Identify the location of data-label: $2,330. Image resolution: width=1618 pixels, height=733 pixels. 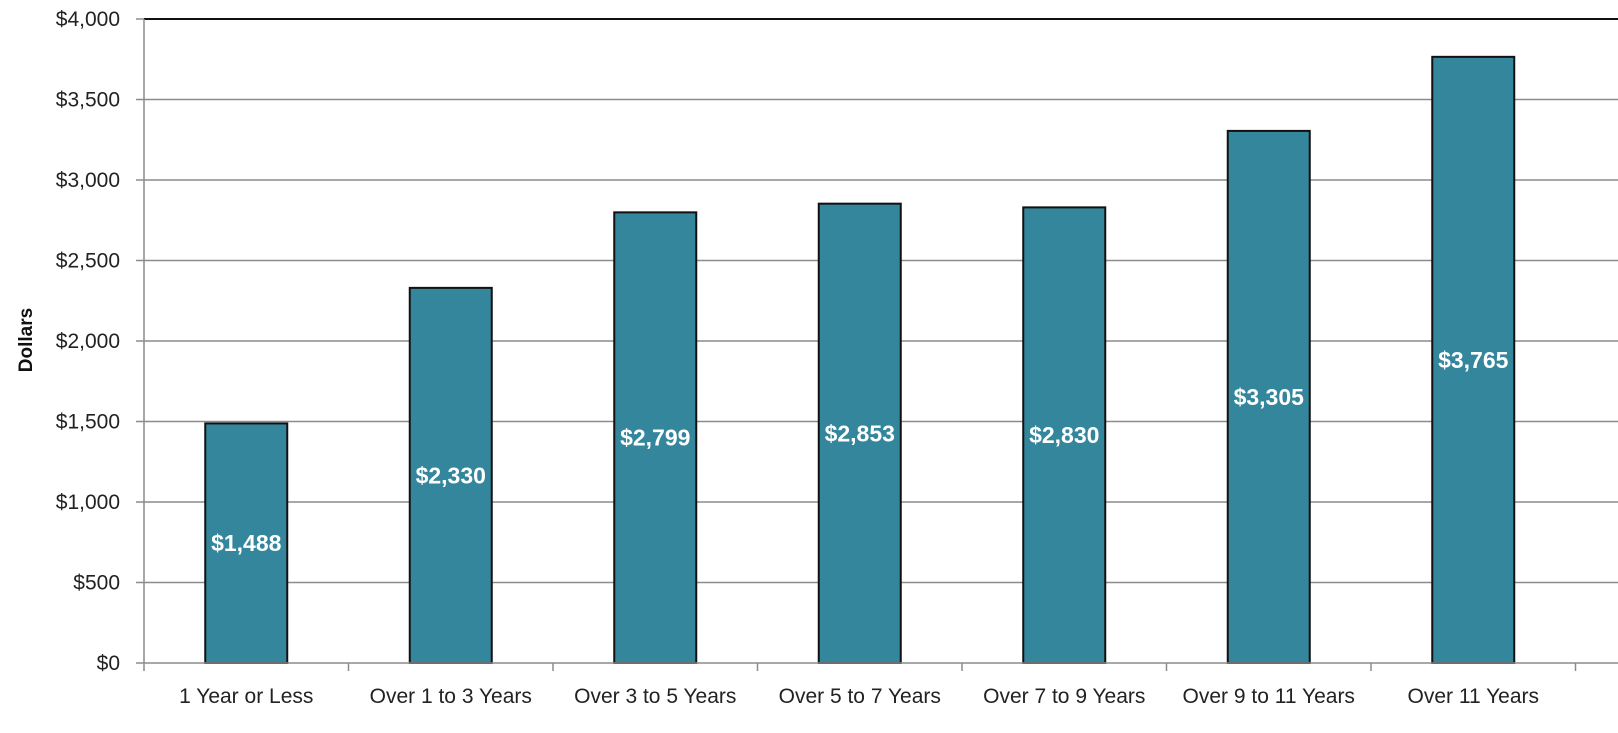
(451, 475).